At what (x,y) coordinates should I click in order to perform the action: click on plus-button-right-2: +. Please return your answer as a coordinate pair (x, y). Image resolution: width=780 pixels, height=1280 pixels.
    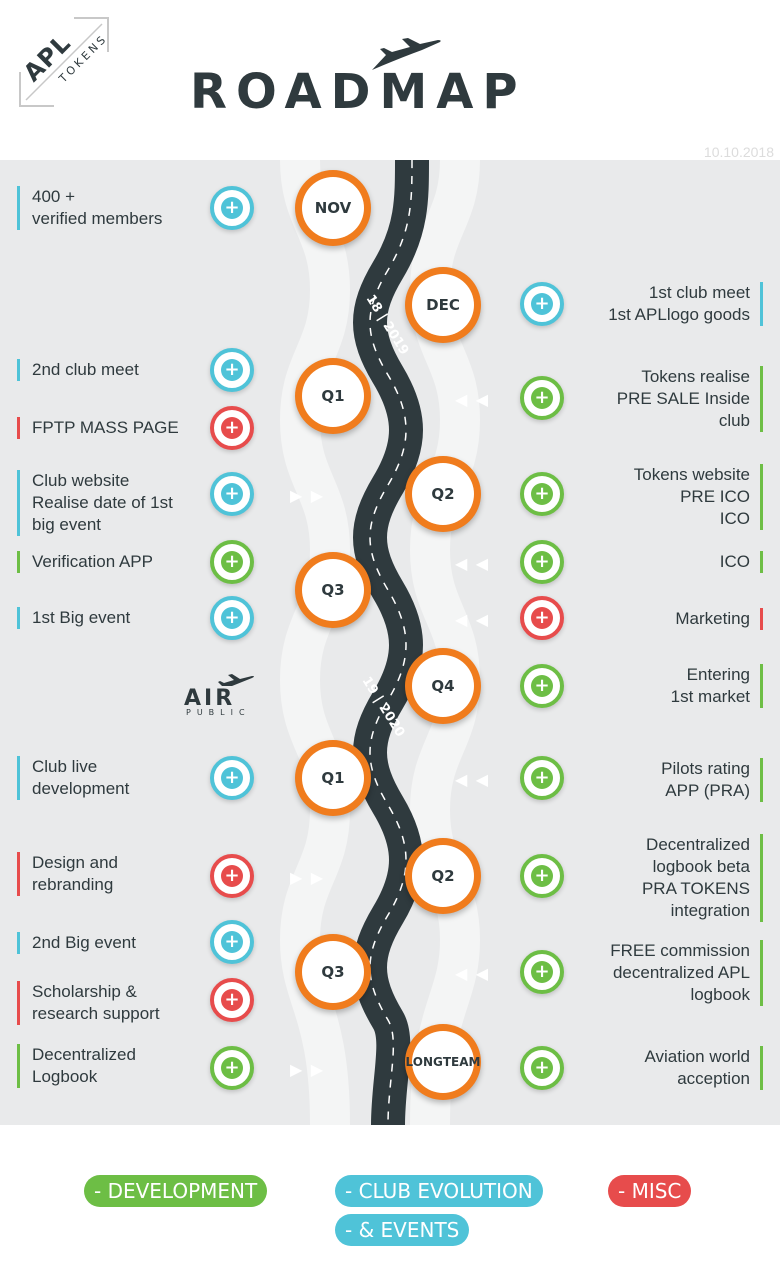
    Looking at the image, I should click on (542, 398).